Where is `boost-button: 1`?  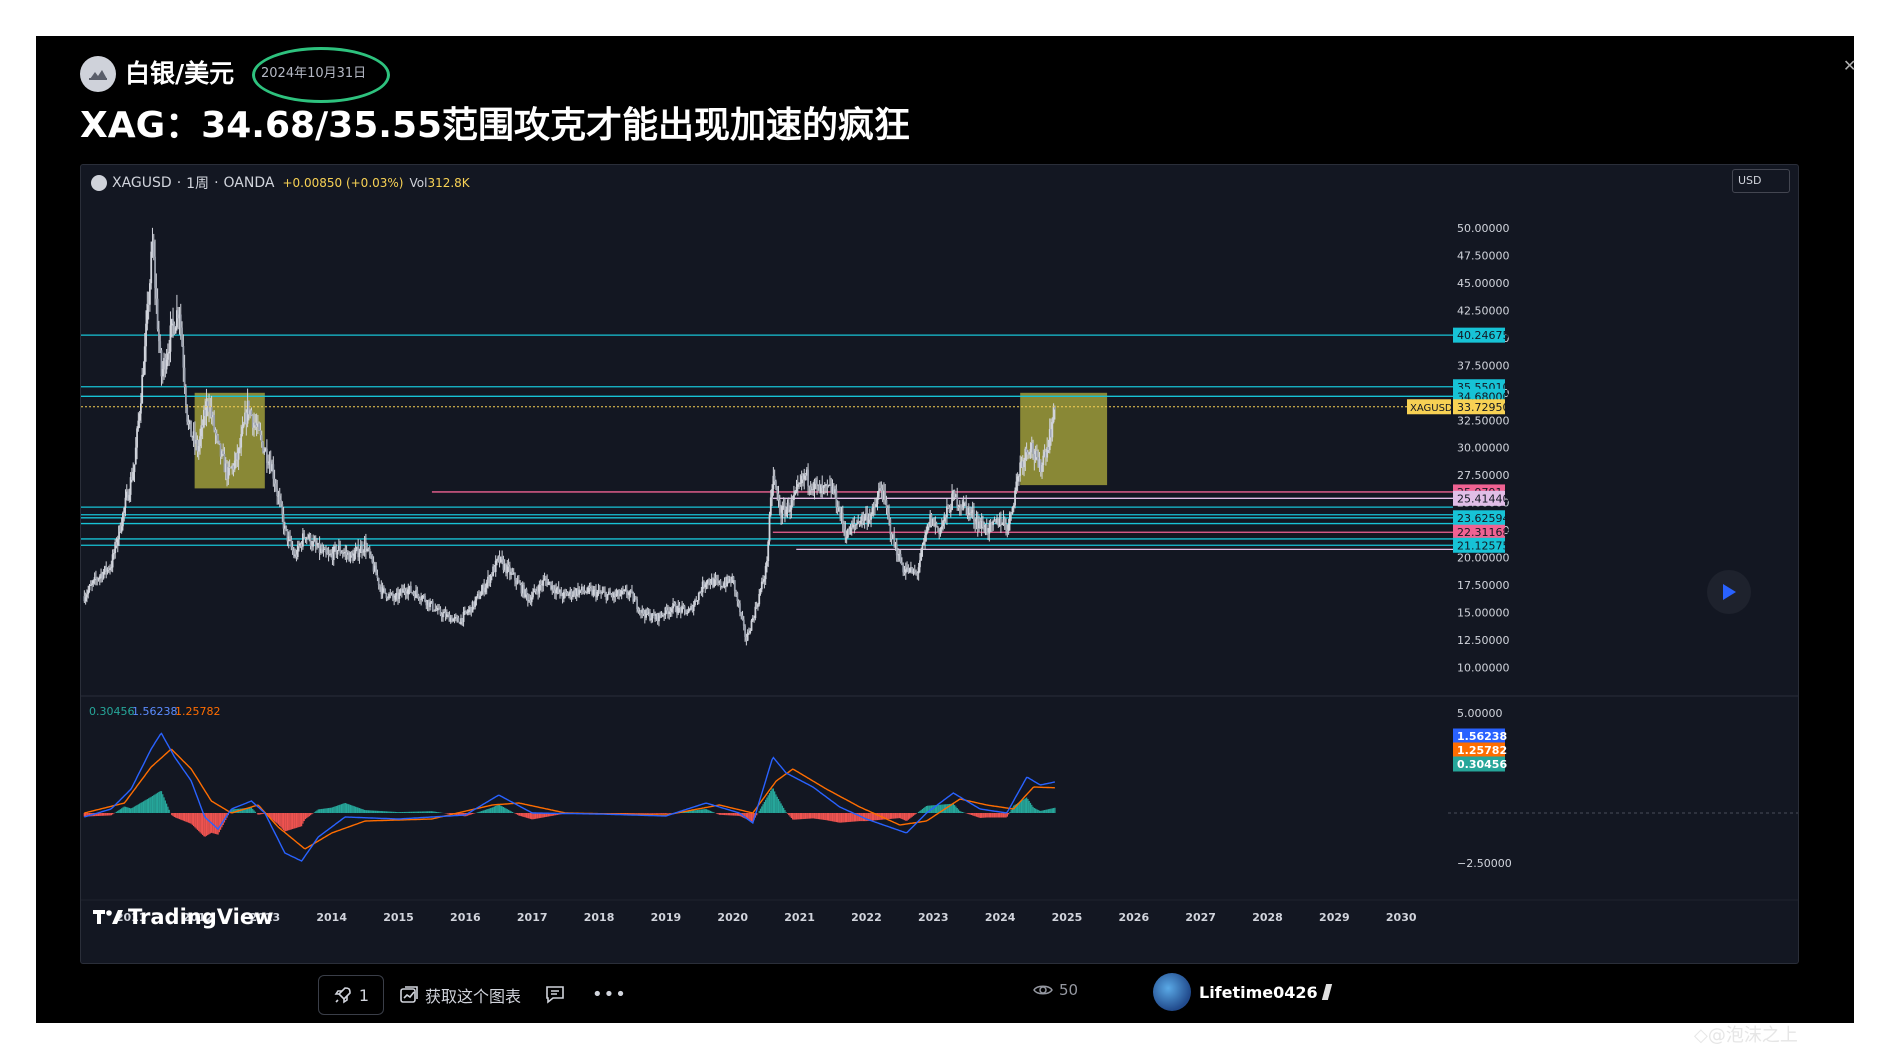
boost-button: 1 is located at coordinates (351, 995).